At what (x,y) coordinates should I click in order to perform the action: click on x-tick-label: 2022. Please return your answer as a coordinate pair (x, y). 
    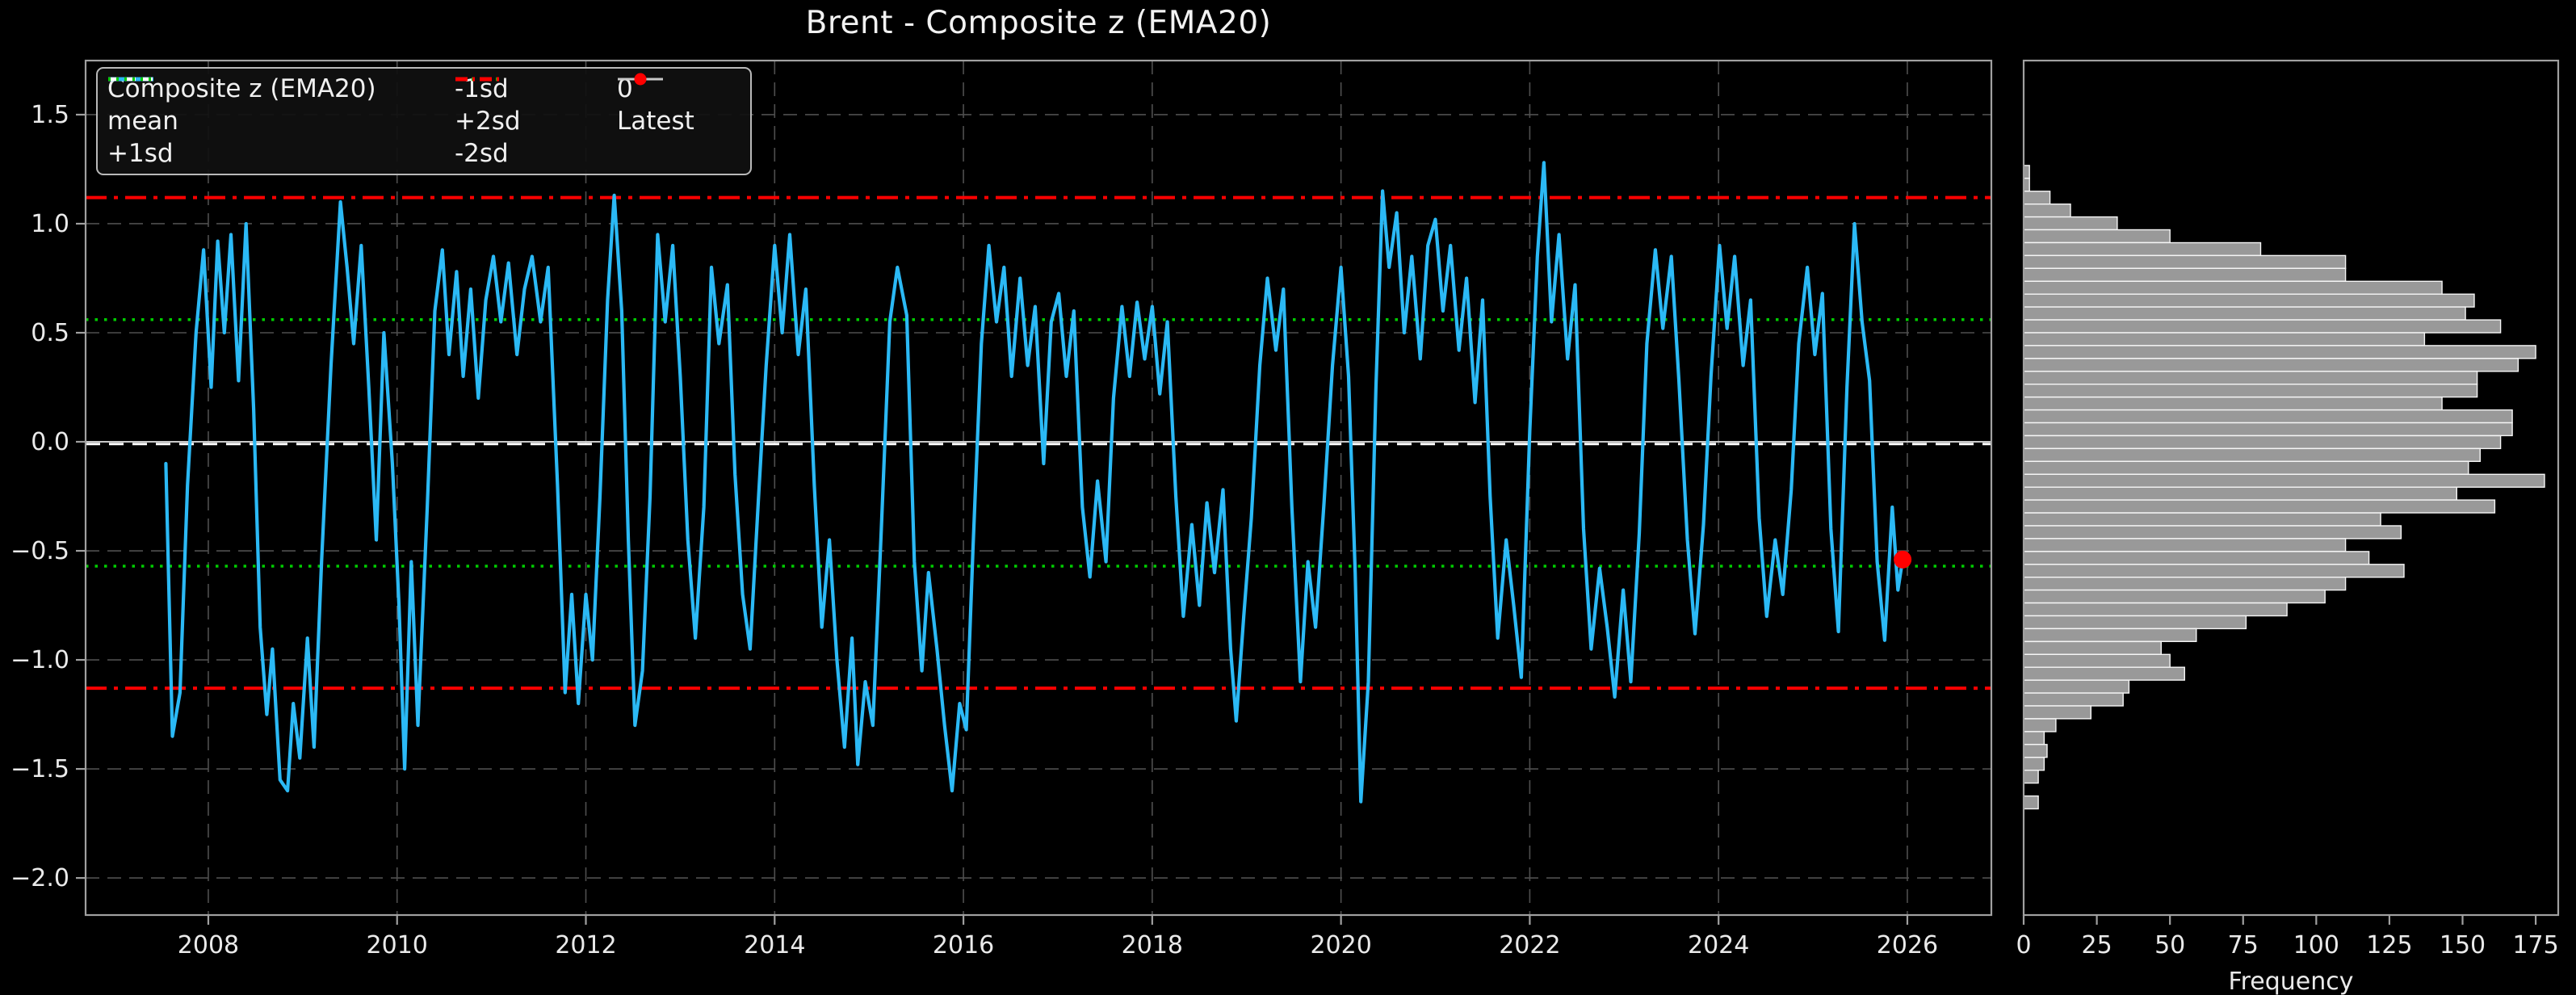
    Looking at the image, I should click on (1529, 945).